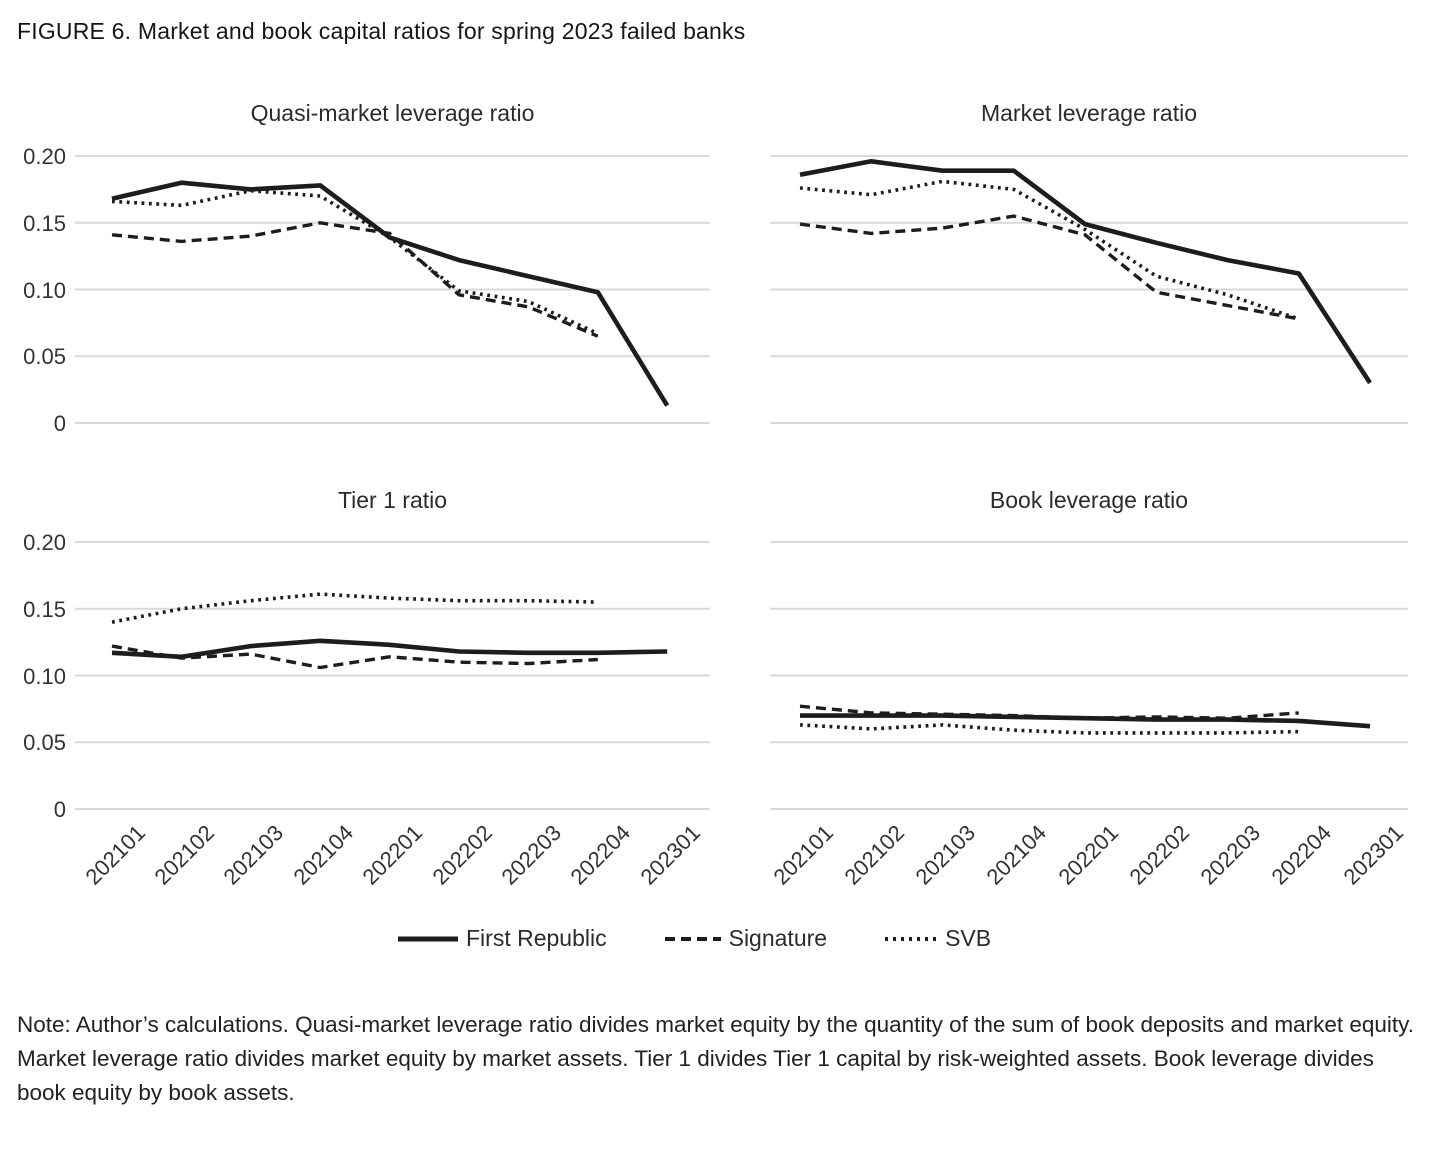 This screenshot has width=1440, height=1161. I want to click on legend: First Republic Signature SVB, so click(694, 938).